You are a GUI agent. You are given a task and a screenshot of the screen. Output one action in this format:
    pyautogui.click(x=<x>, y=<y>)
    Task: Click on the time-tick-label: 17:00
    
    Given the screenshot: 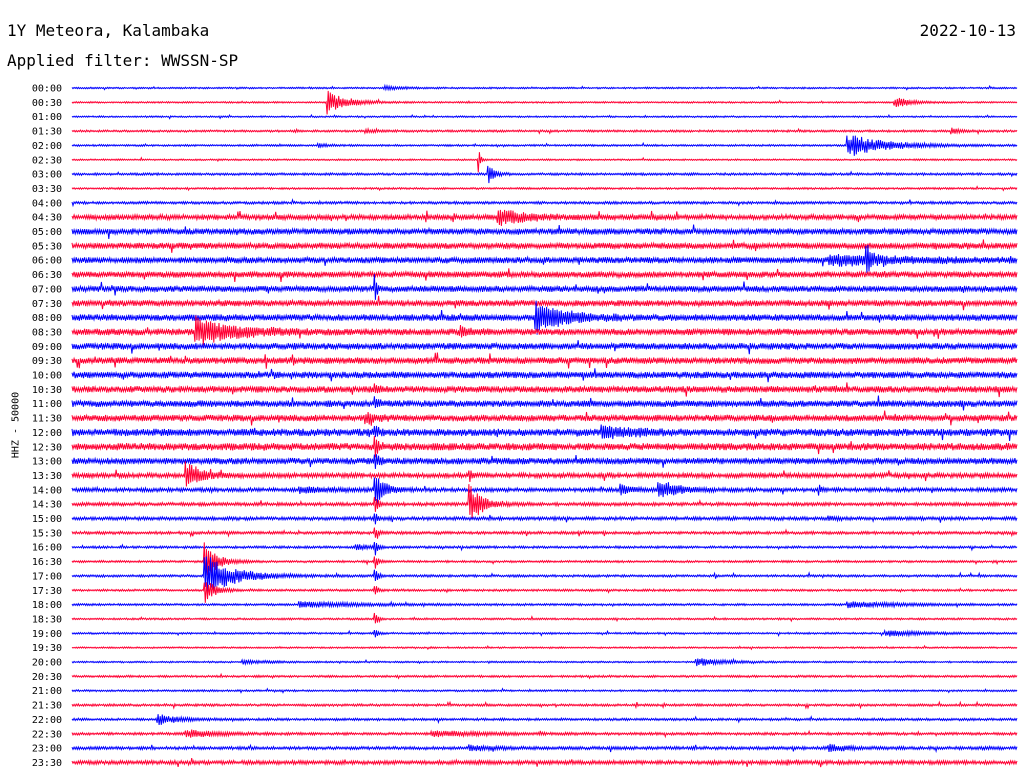 What is the action you would take?
    pyautogui.click(x=47, y=576)
    